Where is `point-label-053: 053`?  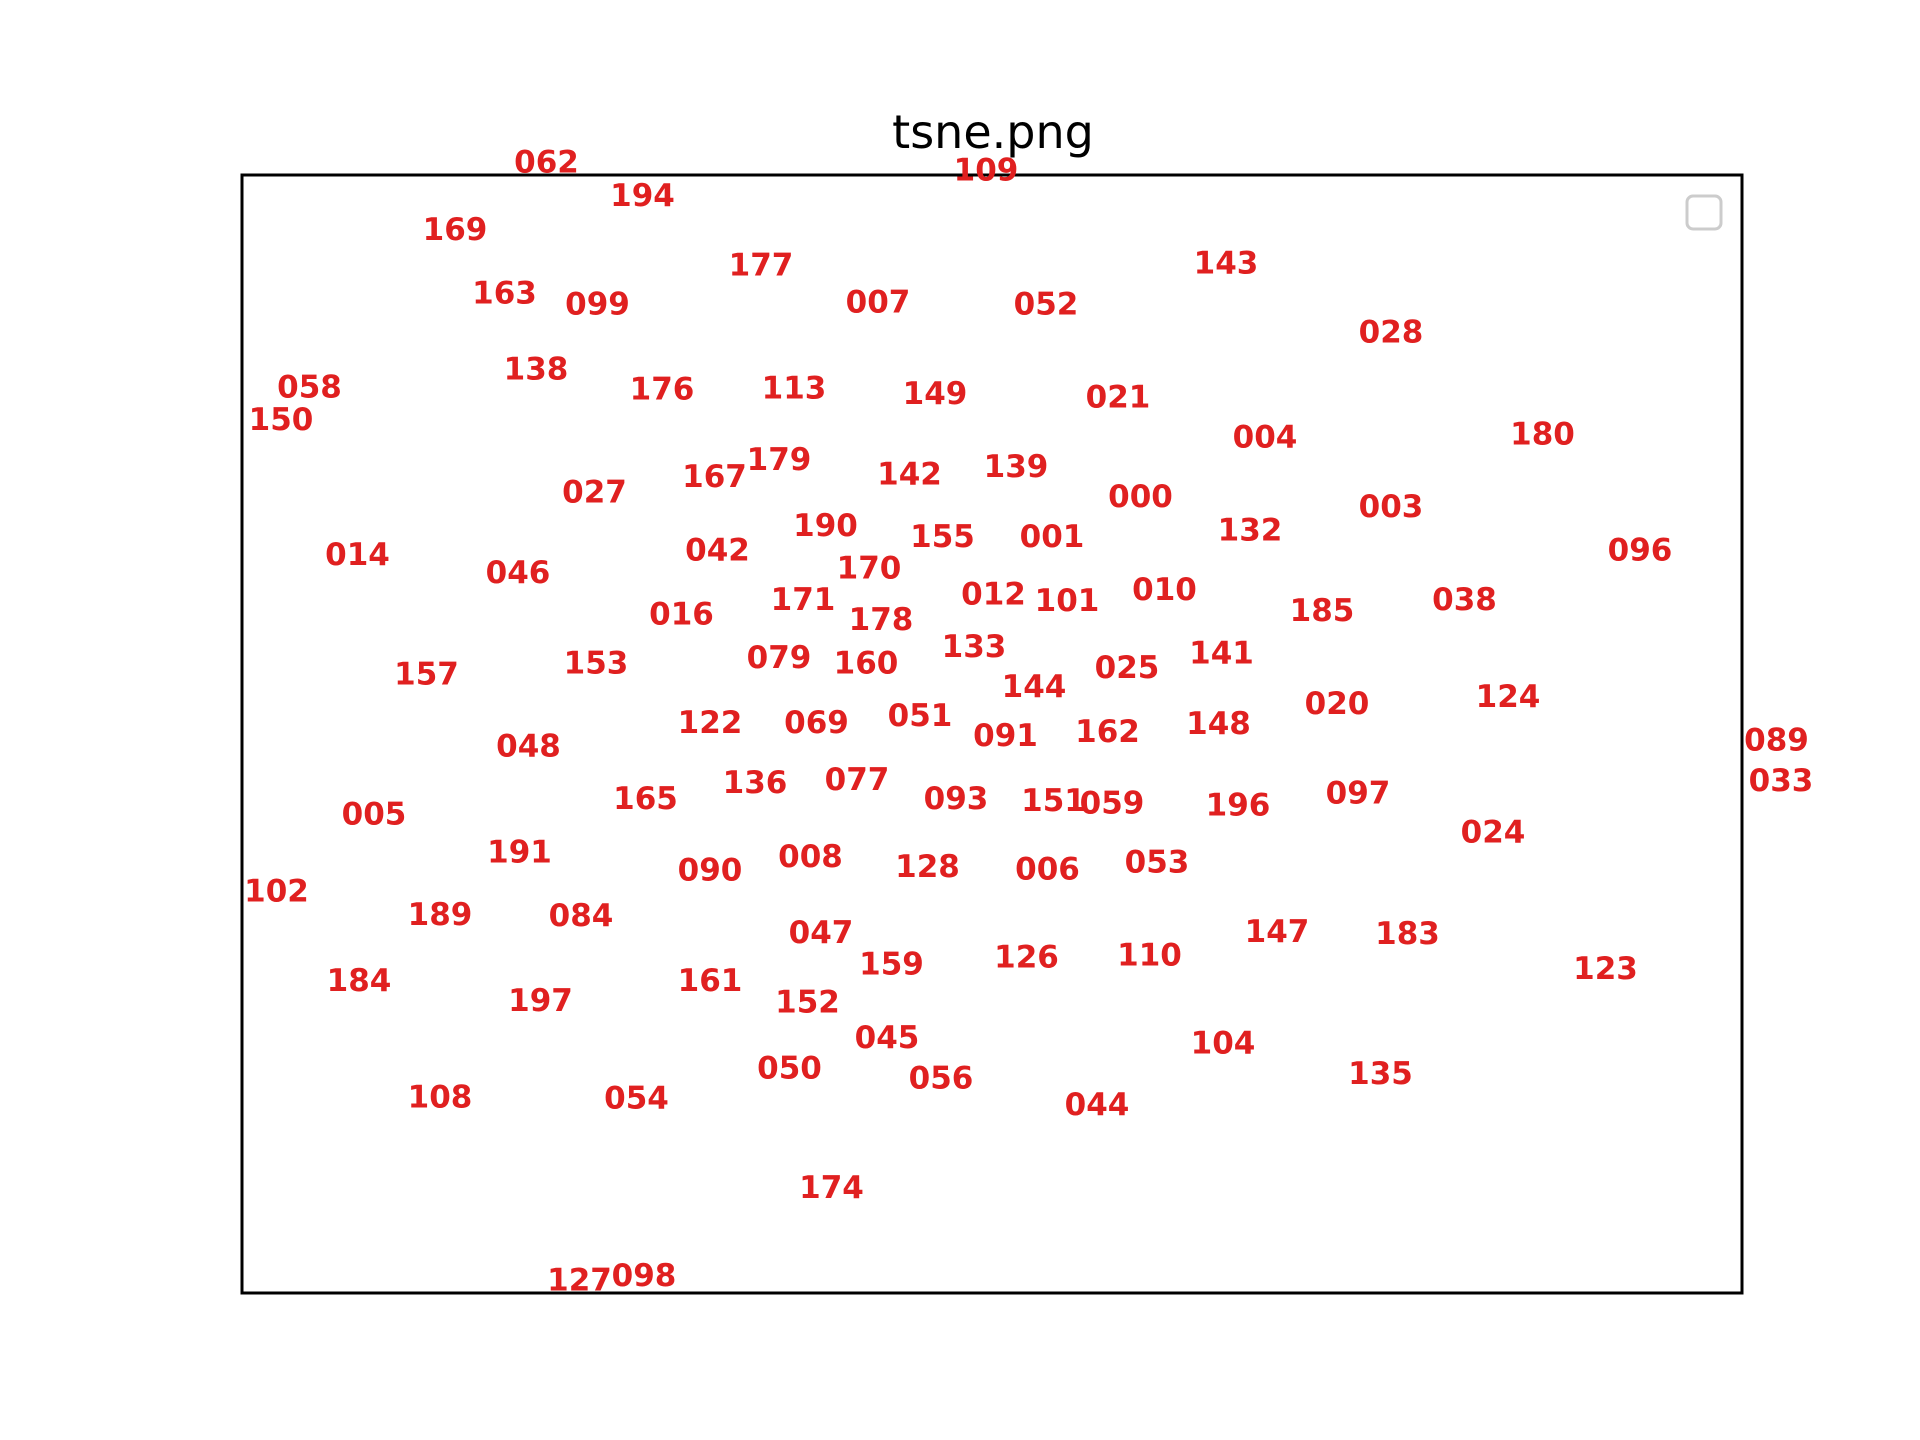
point-label-053: 053 is located at coordinates (1157, 863).